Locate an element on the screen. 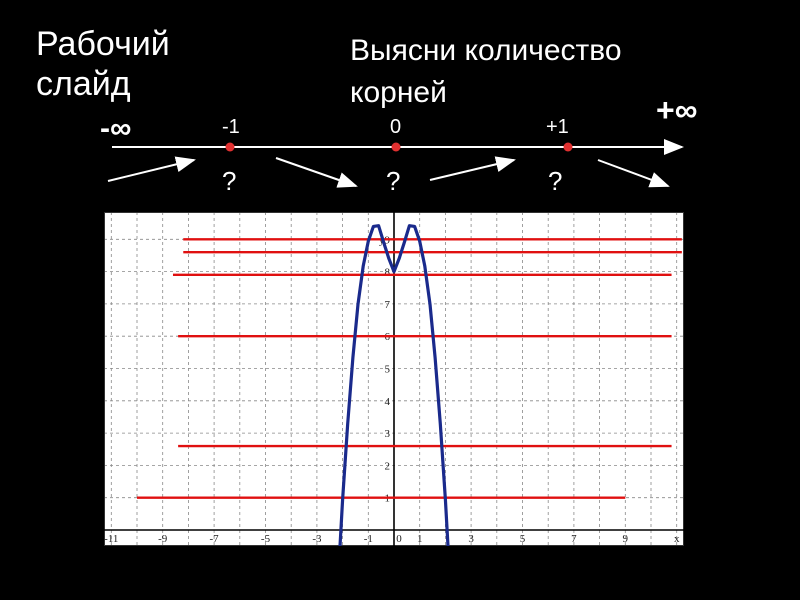 This screenshot has width=800, height=600. x-tick-label: 7 is located at coordinates (574, 539).